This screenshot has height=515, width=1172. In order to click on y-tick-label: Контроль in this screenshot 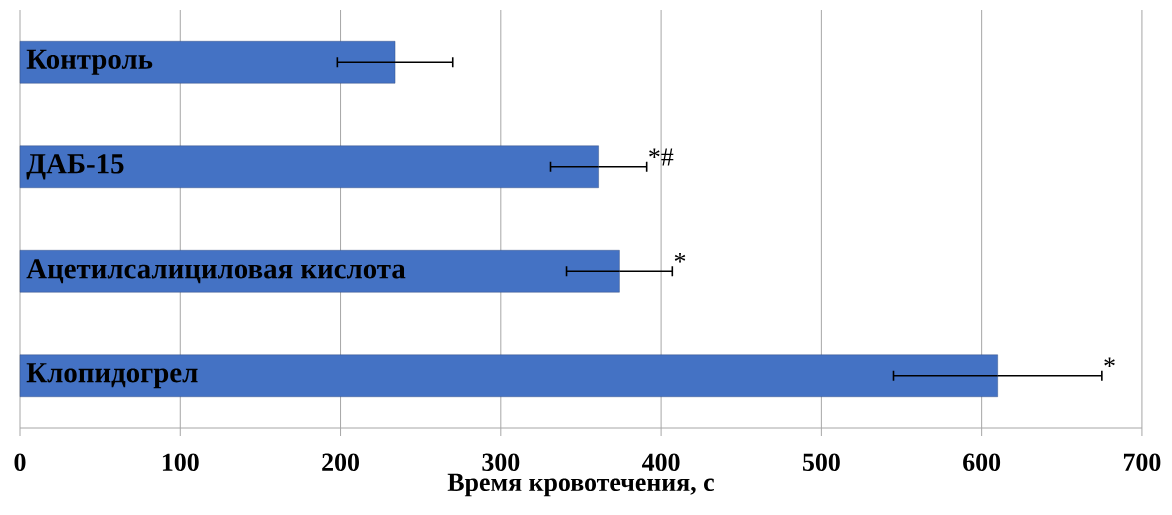, I will do `click(89, 62)`.